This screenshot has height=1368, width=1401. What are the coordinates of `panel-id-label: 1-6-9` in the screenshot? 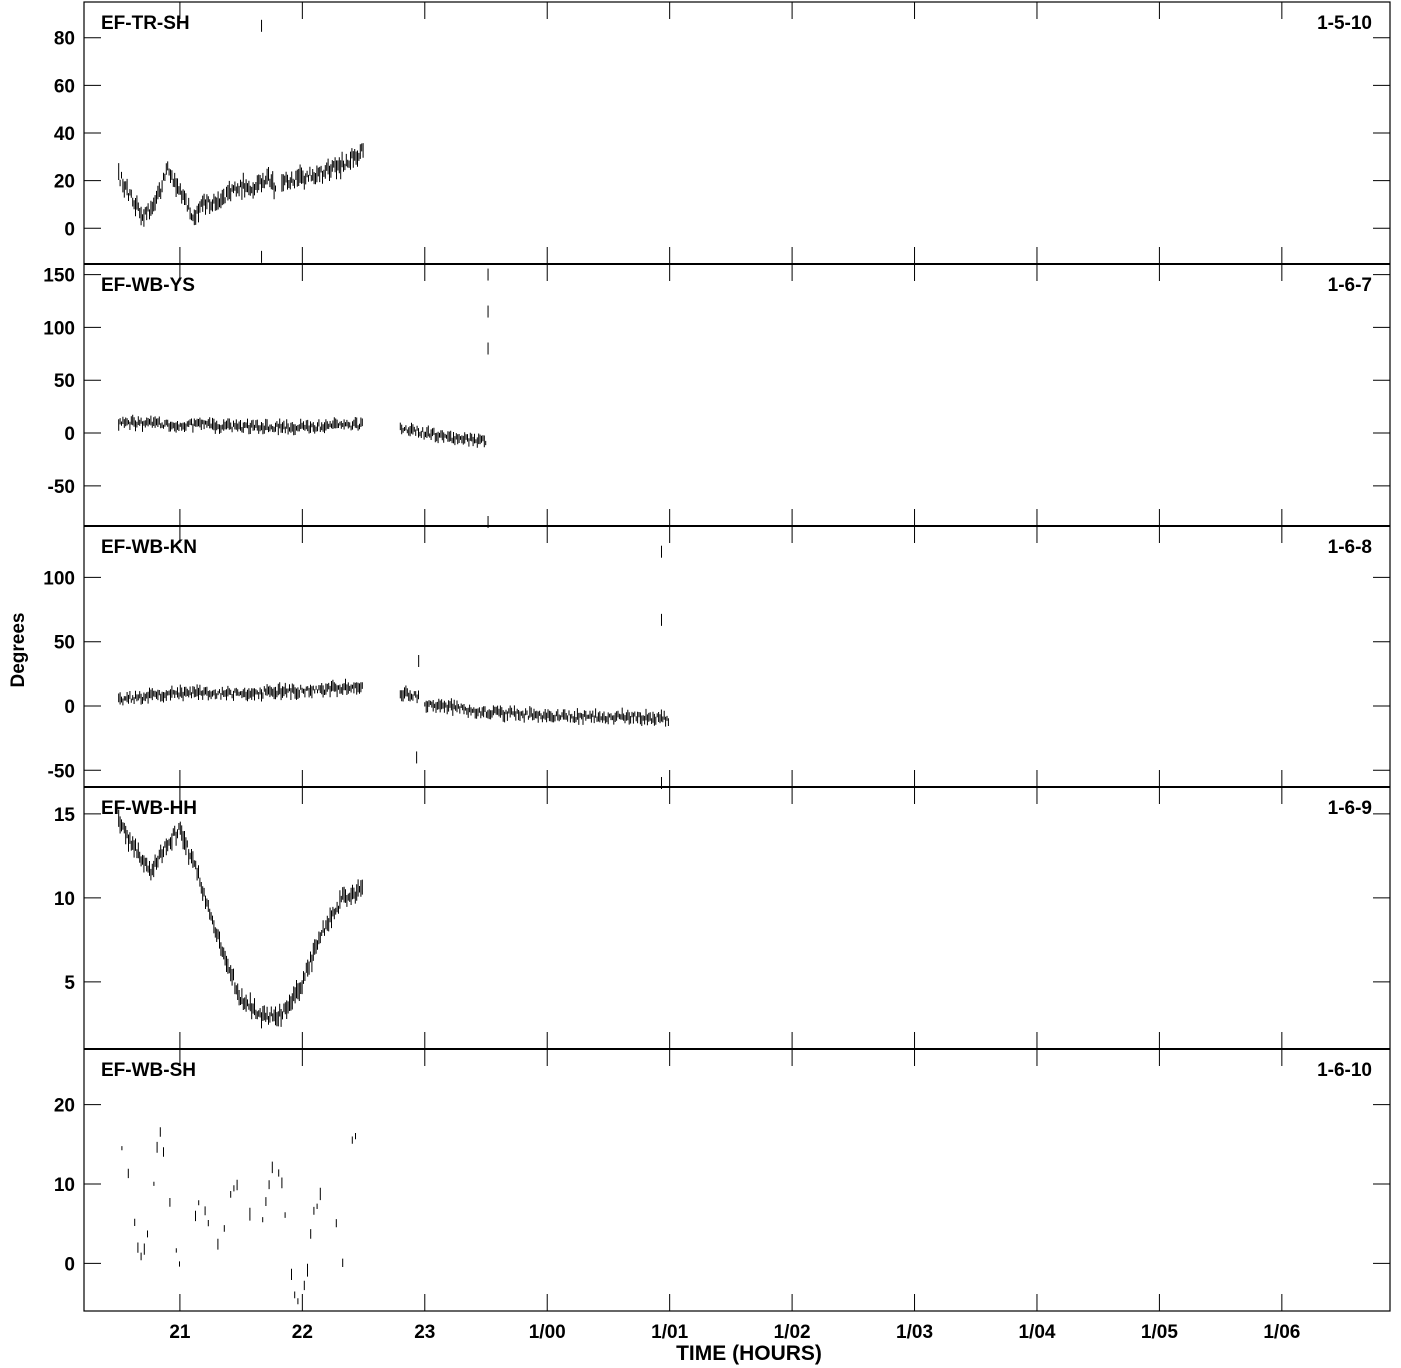 It's located at (1350, 808).